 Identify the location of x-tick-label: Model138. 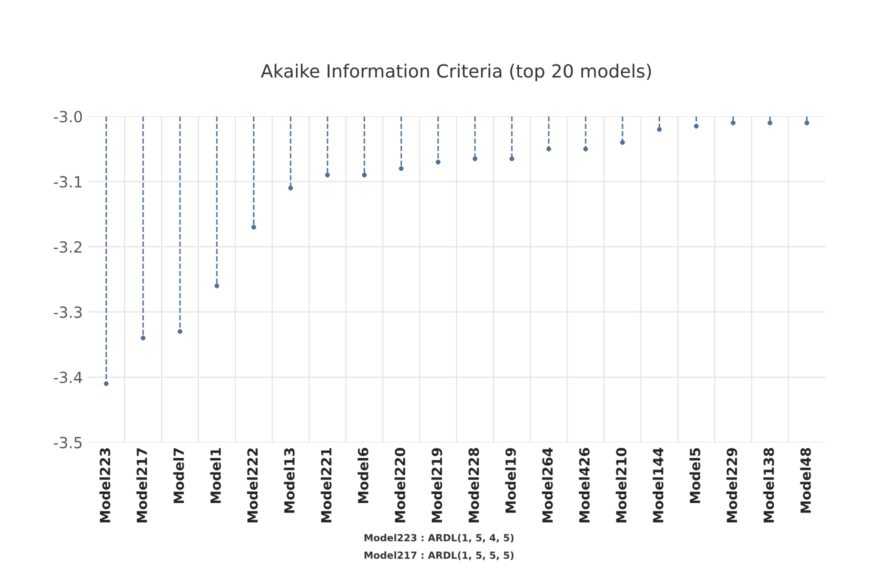
(768, 485).